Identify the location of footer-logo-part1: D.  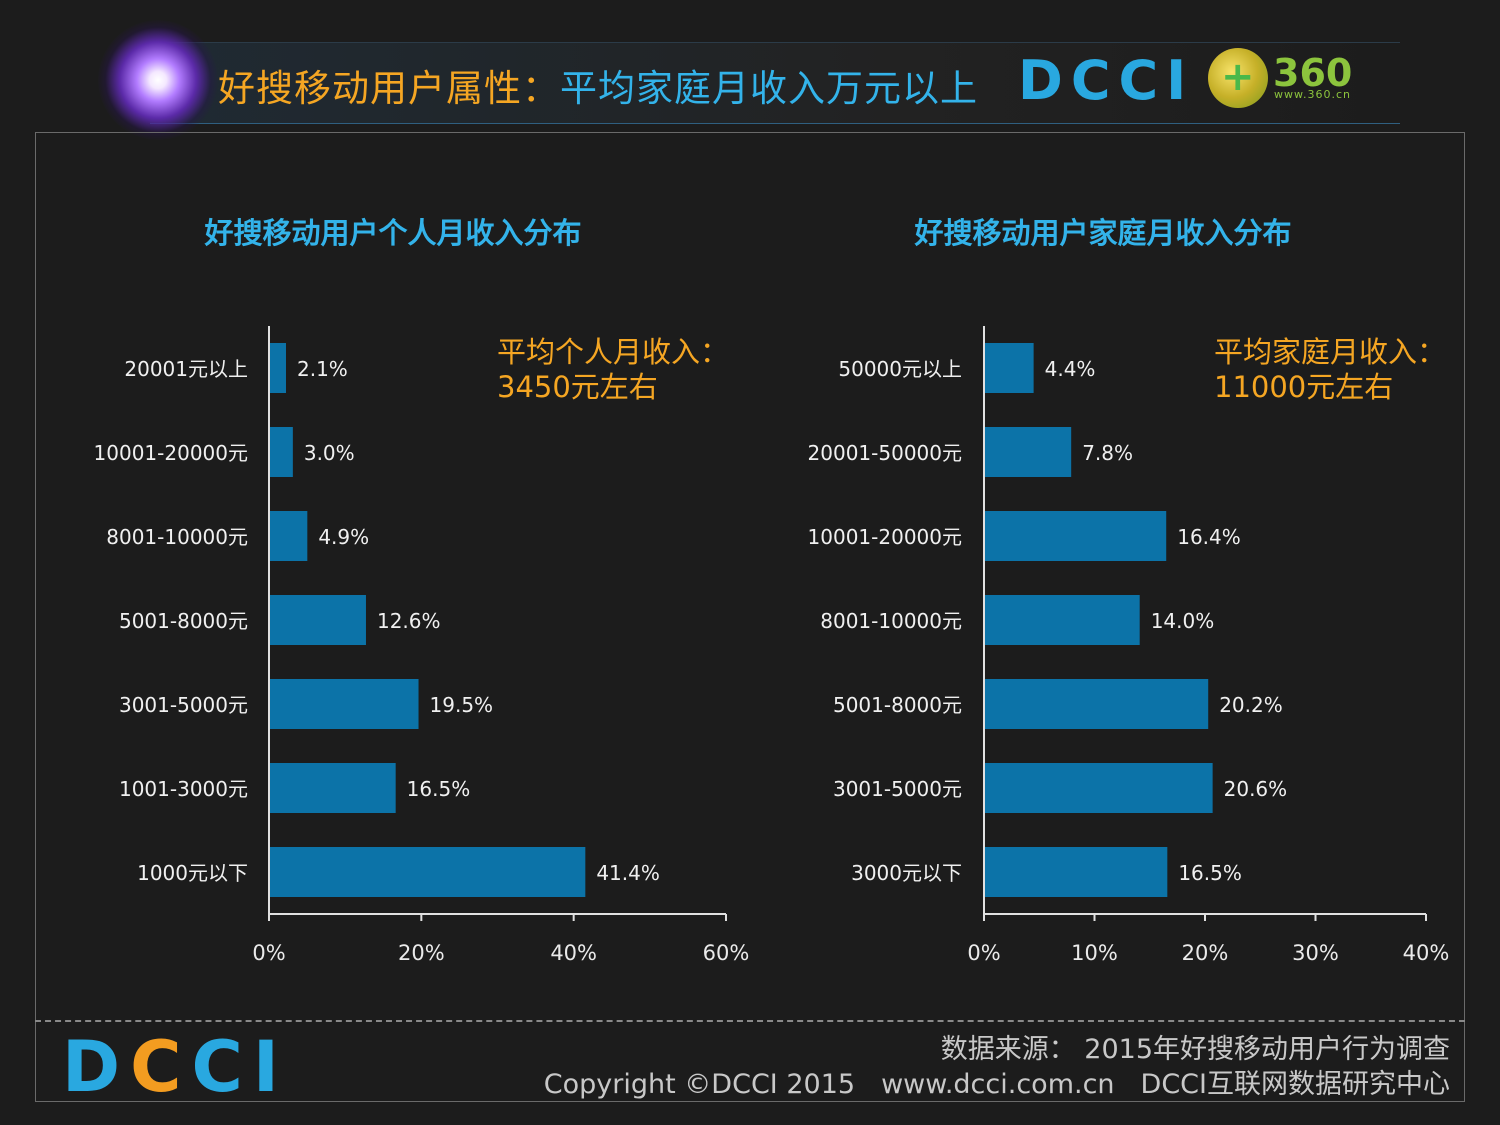
(96, 1067).